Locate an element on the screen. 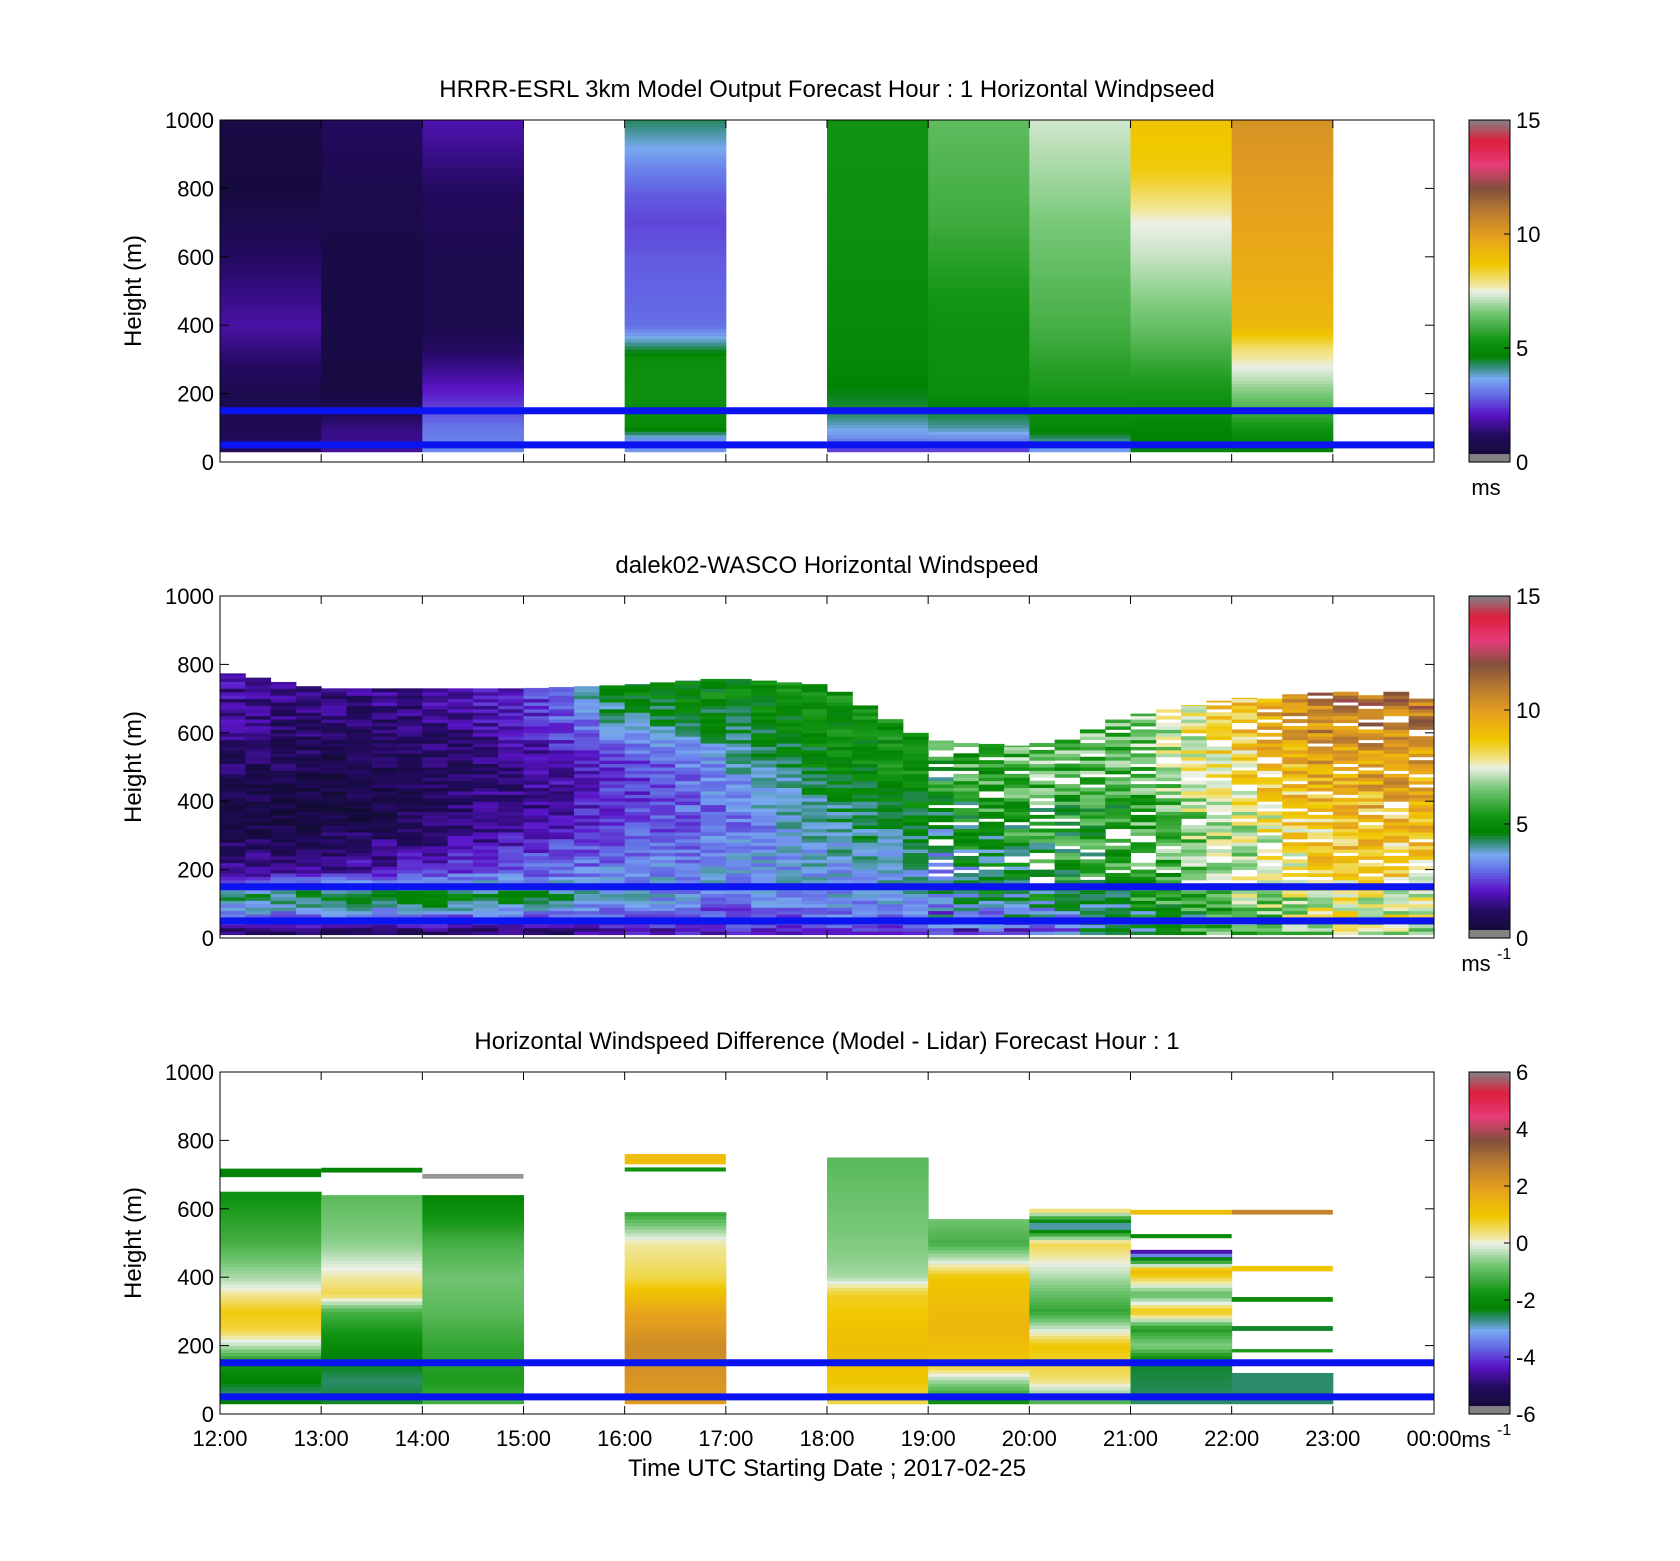 The image size is (1680, 1561). y-tick-label: 1000 is located at coordinates (189, 596).